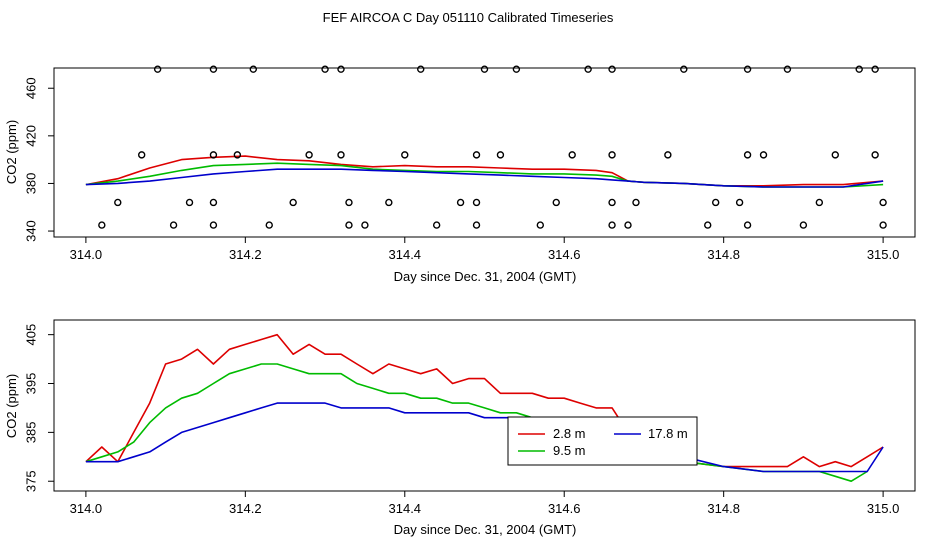 This screenshot has width=936, height=540. I want to click on legend-label-17-8m: 17.8 m, so click(668, 433).